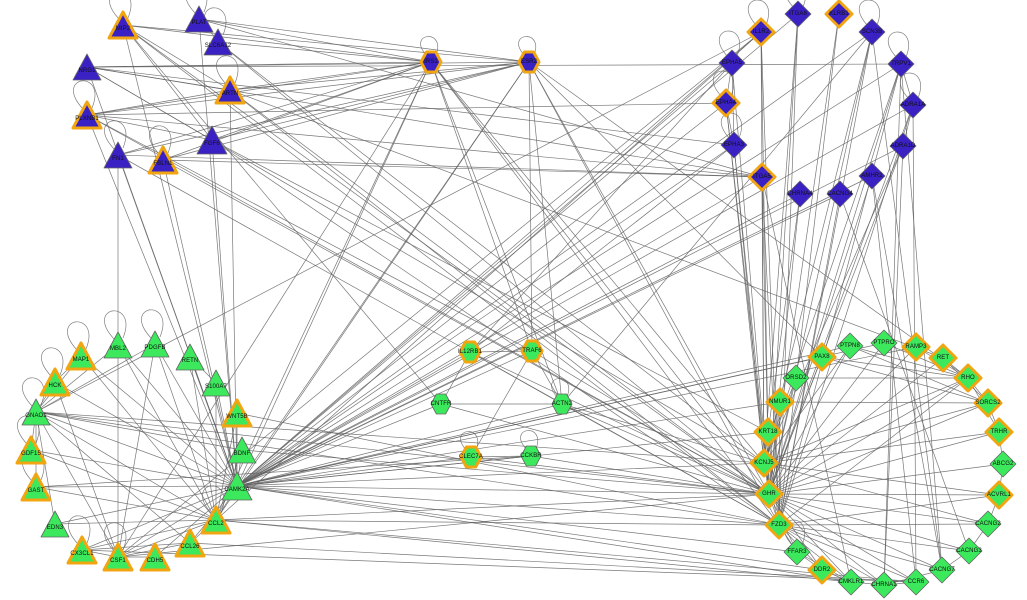 This screenshot has height=600, width=1027. I want to click on graph-node-rho: RHO, so click(968, 378).